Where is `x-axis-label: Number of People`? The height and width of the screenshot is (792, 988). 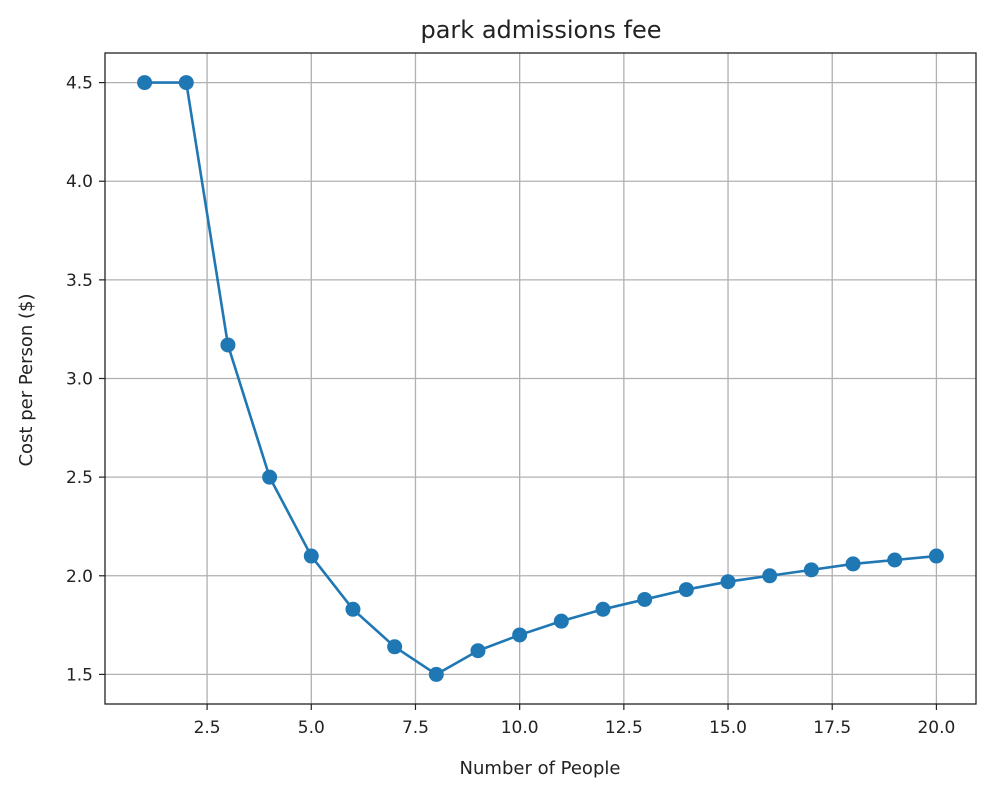 x-axis-label: Number of People is located at coordinates (540, 768).